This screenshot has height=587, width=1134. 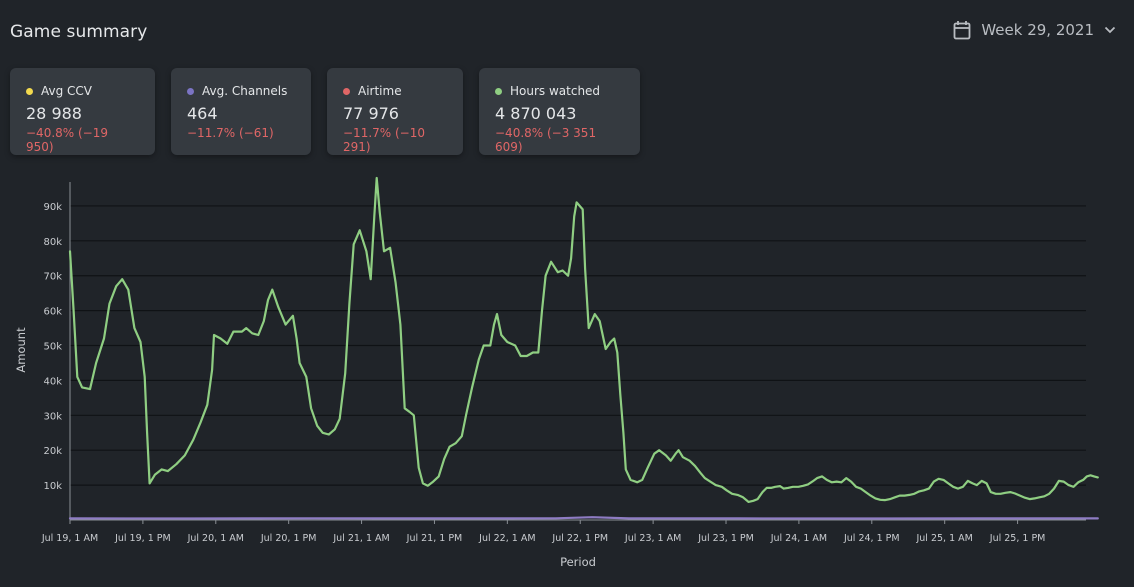 I want to click on chevron-down-icon, so click(x=1110, y=30).